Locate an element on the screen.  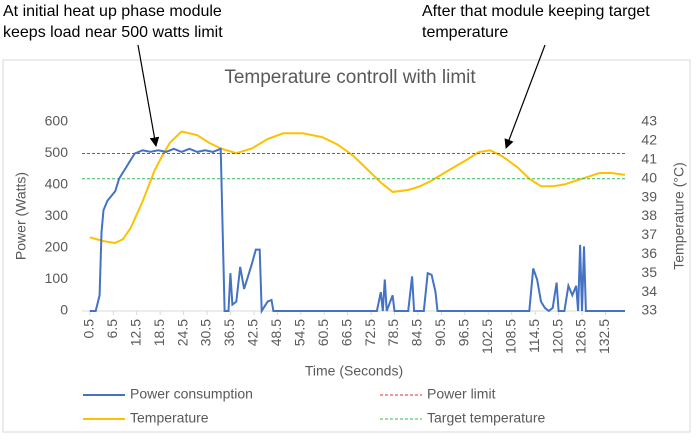
x-tick-label: 48.5 is located at coordinates (276, 332).